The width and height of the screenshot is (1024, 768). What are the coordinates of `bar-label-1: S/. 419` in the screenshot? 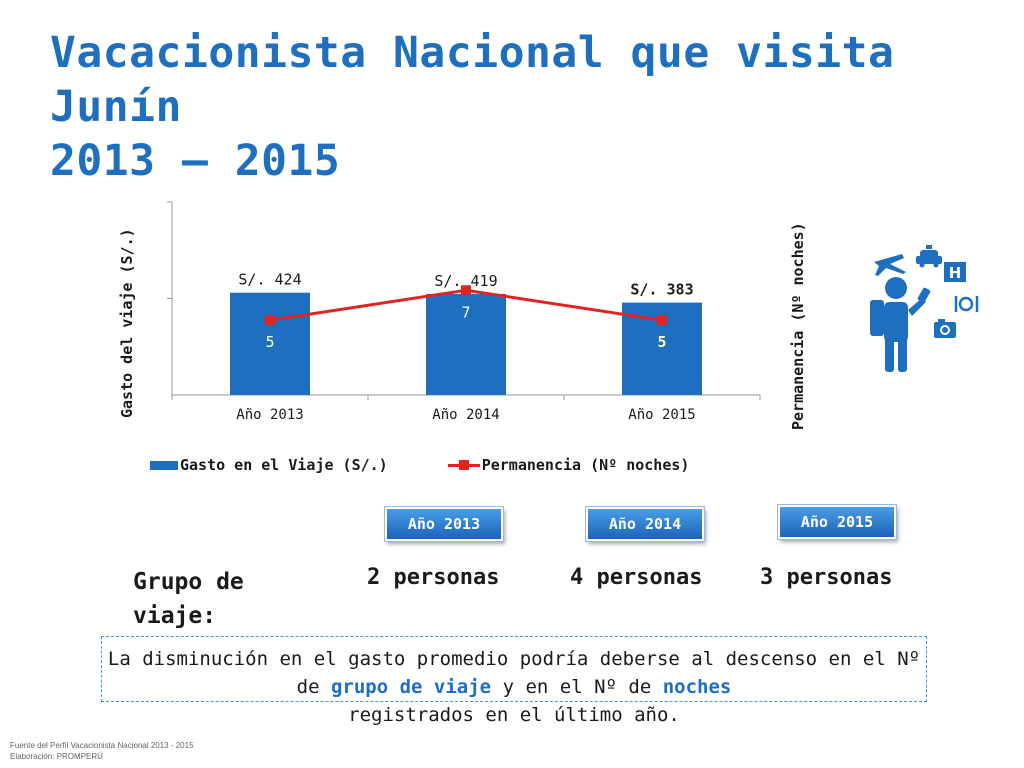 It's located at (465, 281).